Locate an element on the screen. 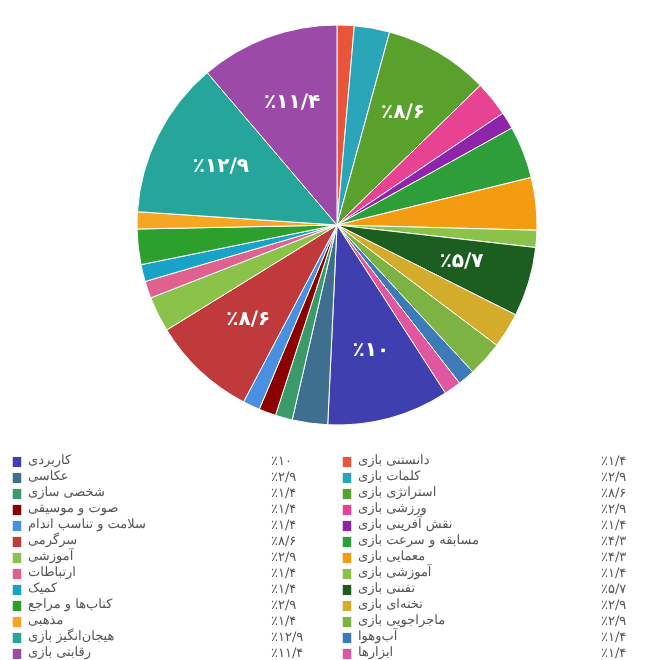 The height and width of the screenshot is (660, 660). data-label: ٪۱۰ is located at coordinates (371, 350).